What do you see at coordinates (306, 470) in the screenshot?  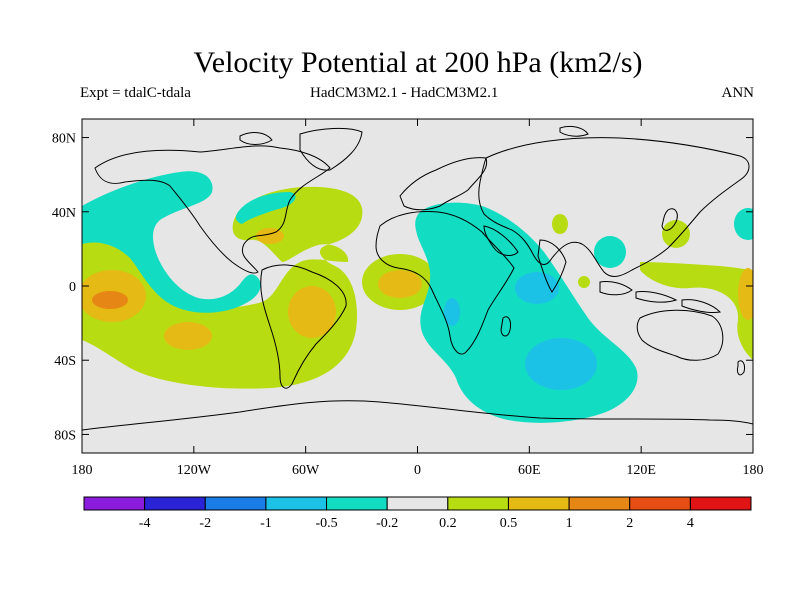 I see `x-tick-label: 60W` at bounding box center [306, 470].